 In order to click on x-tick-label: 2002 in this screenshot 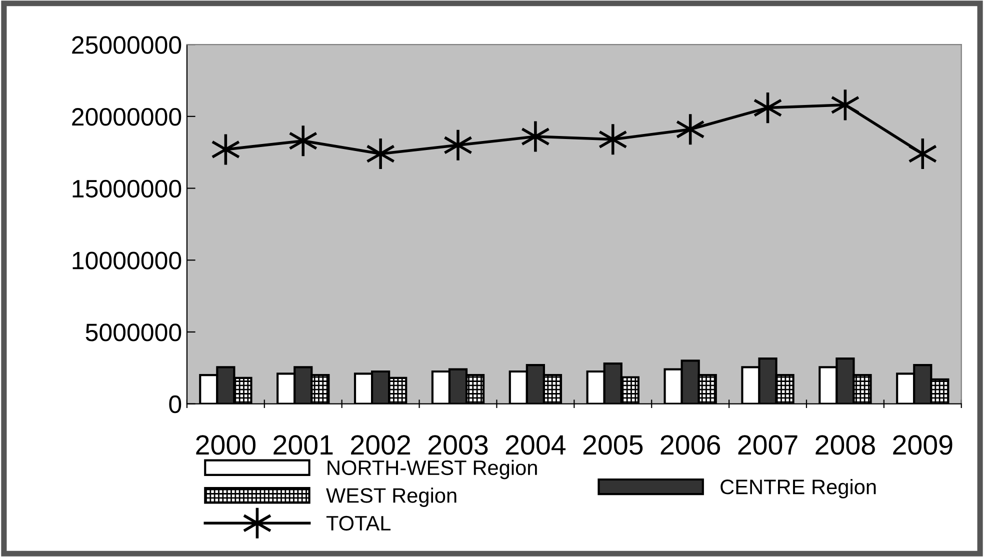, I will do `click(380, 445)`.